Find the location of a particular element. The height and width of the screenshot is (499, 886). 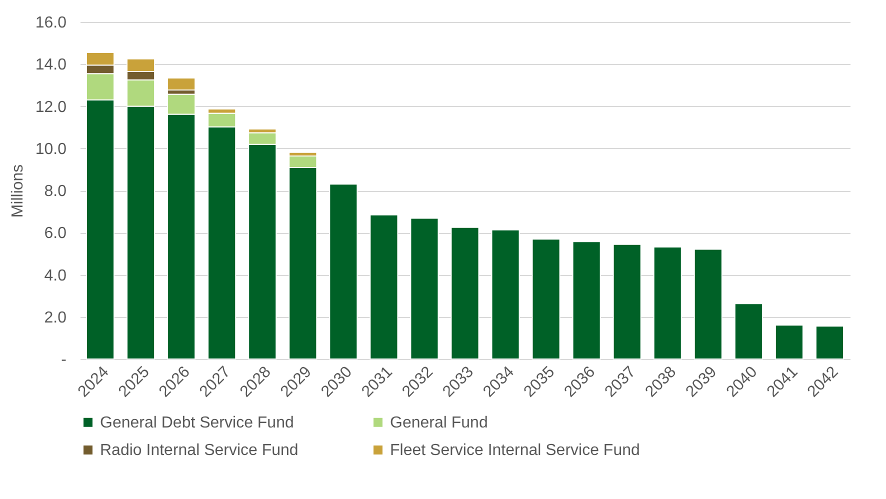

y-tick-label: 12.0 is located at coordinates (51, 107).